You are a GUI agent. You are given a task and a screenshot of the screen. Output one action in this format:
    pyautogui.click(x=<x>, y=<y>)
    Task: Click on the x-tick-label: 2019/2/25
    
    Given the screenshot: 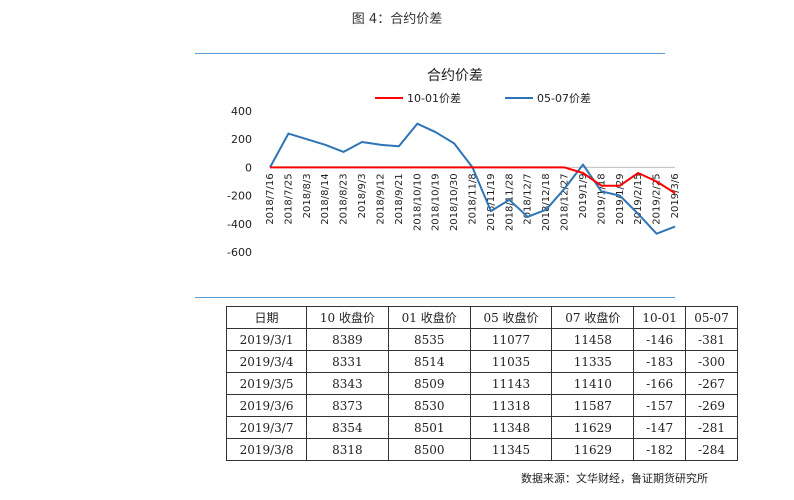 What is the action you would take?
    pyautogui.click(x=657, y=198)
    